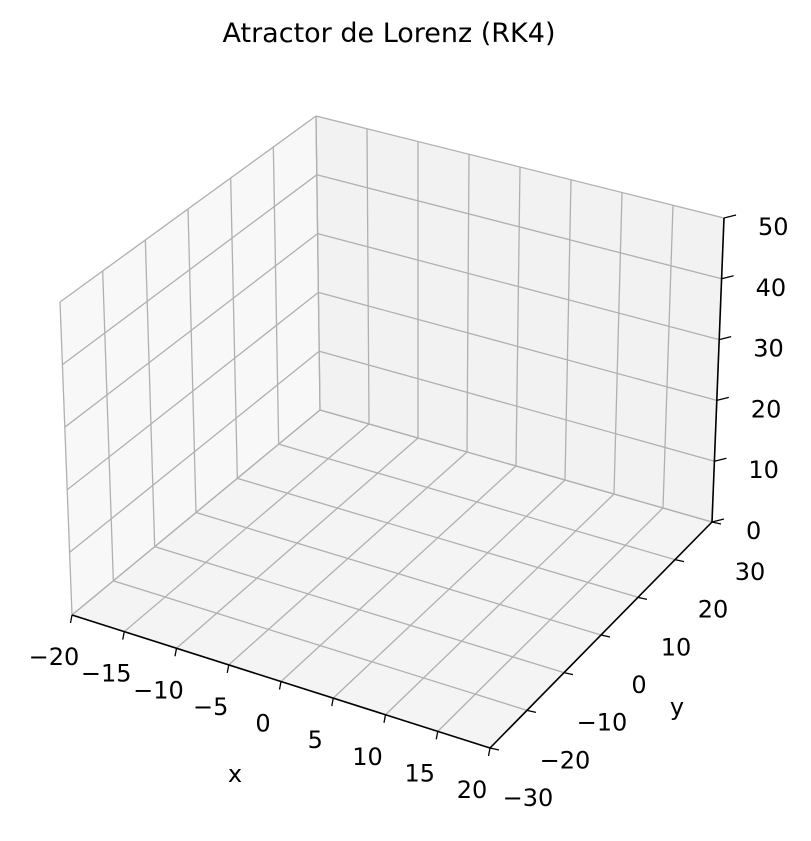 The height and width of the screenshot is (841, 811). What do you see at coordinates (768, 349) in the screenshot?
I see `z-tick-label: 30` at bounding box center [768, 349].